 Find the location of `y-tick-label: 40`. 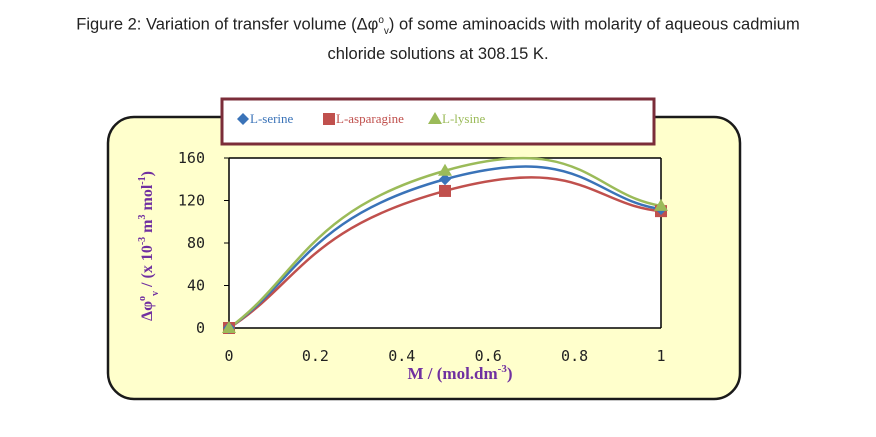

y-tick-label: 40 is located at coordinates (196, 286).